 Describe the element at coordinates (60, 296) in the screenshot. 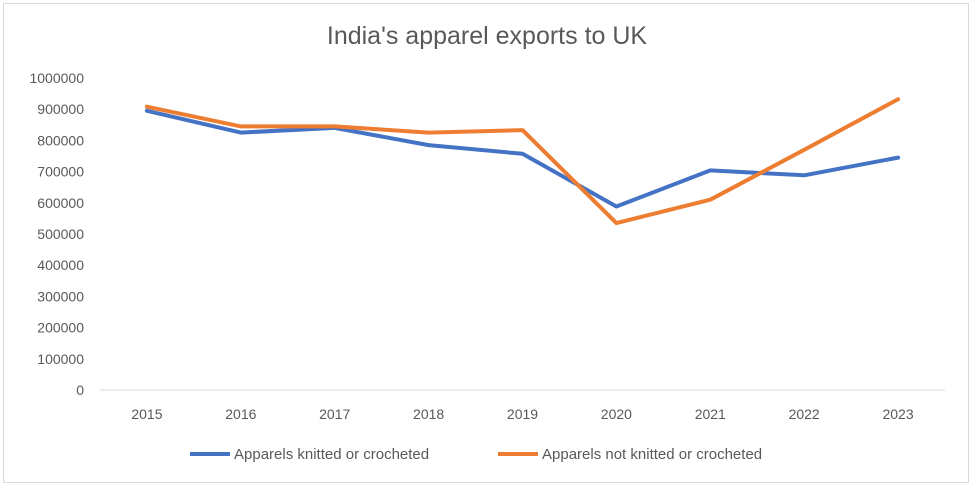

I see `y-tick-label: 300000` at that location.